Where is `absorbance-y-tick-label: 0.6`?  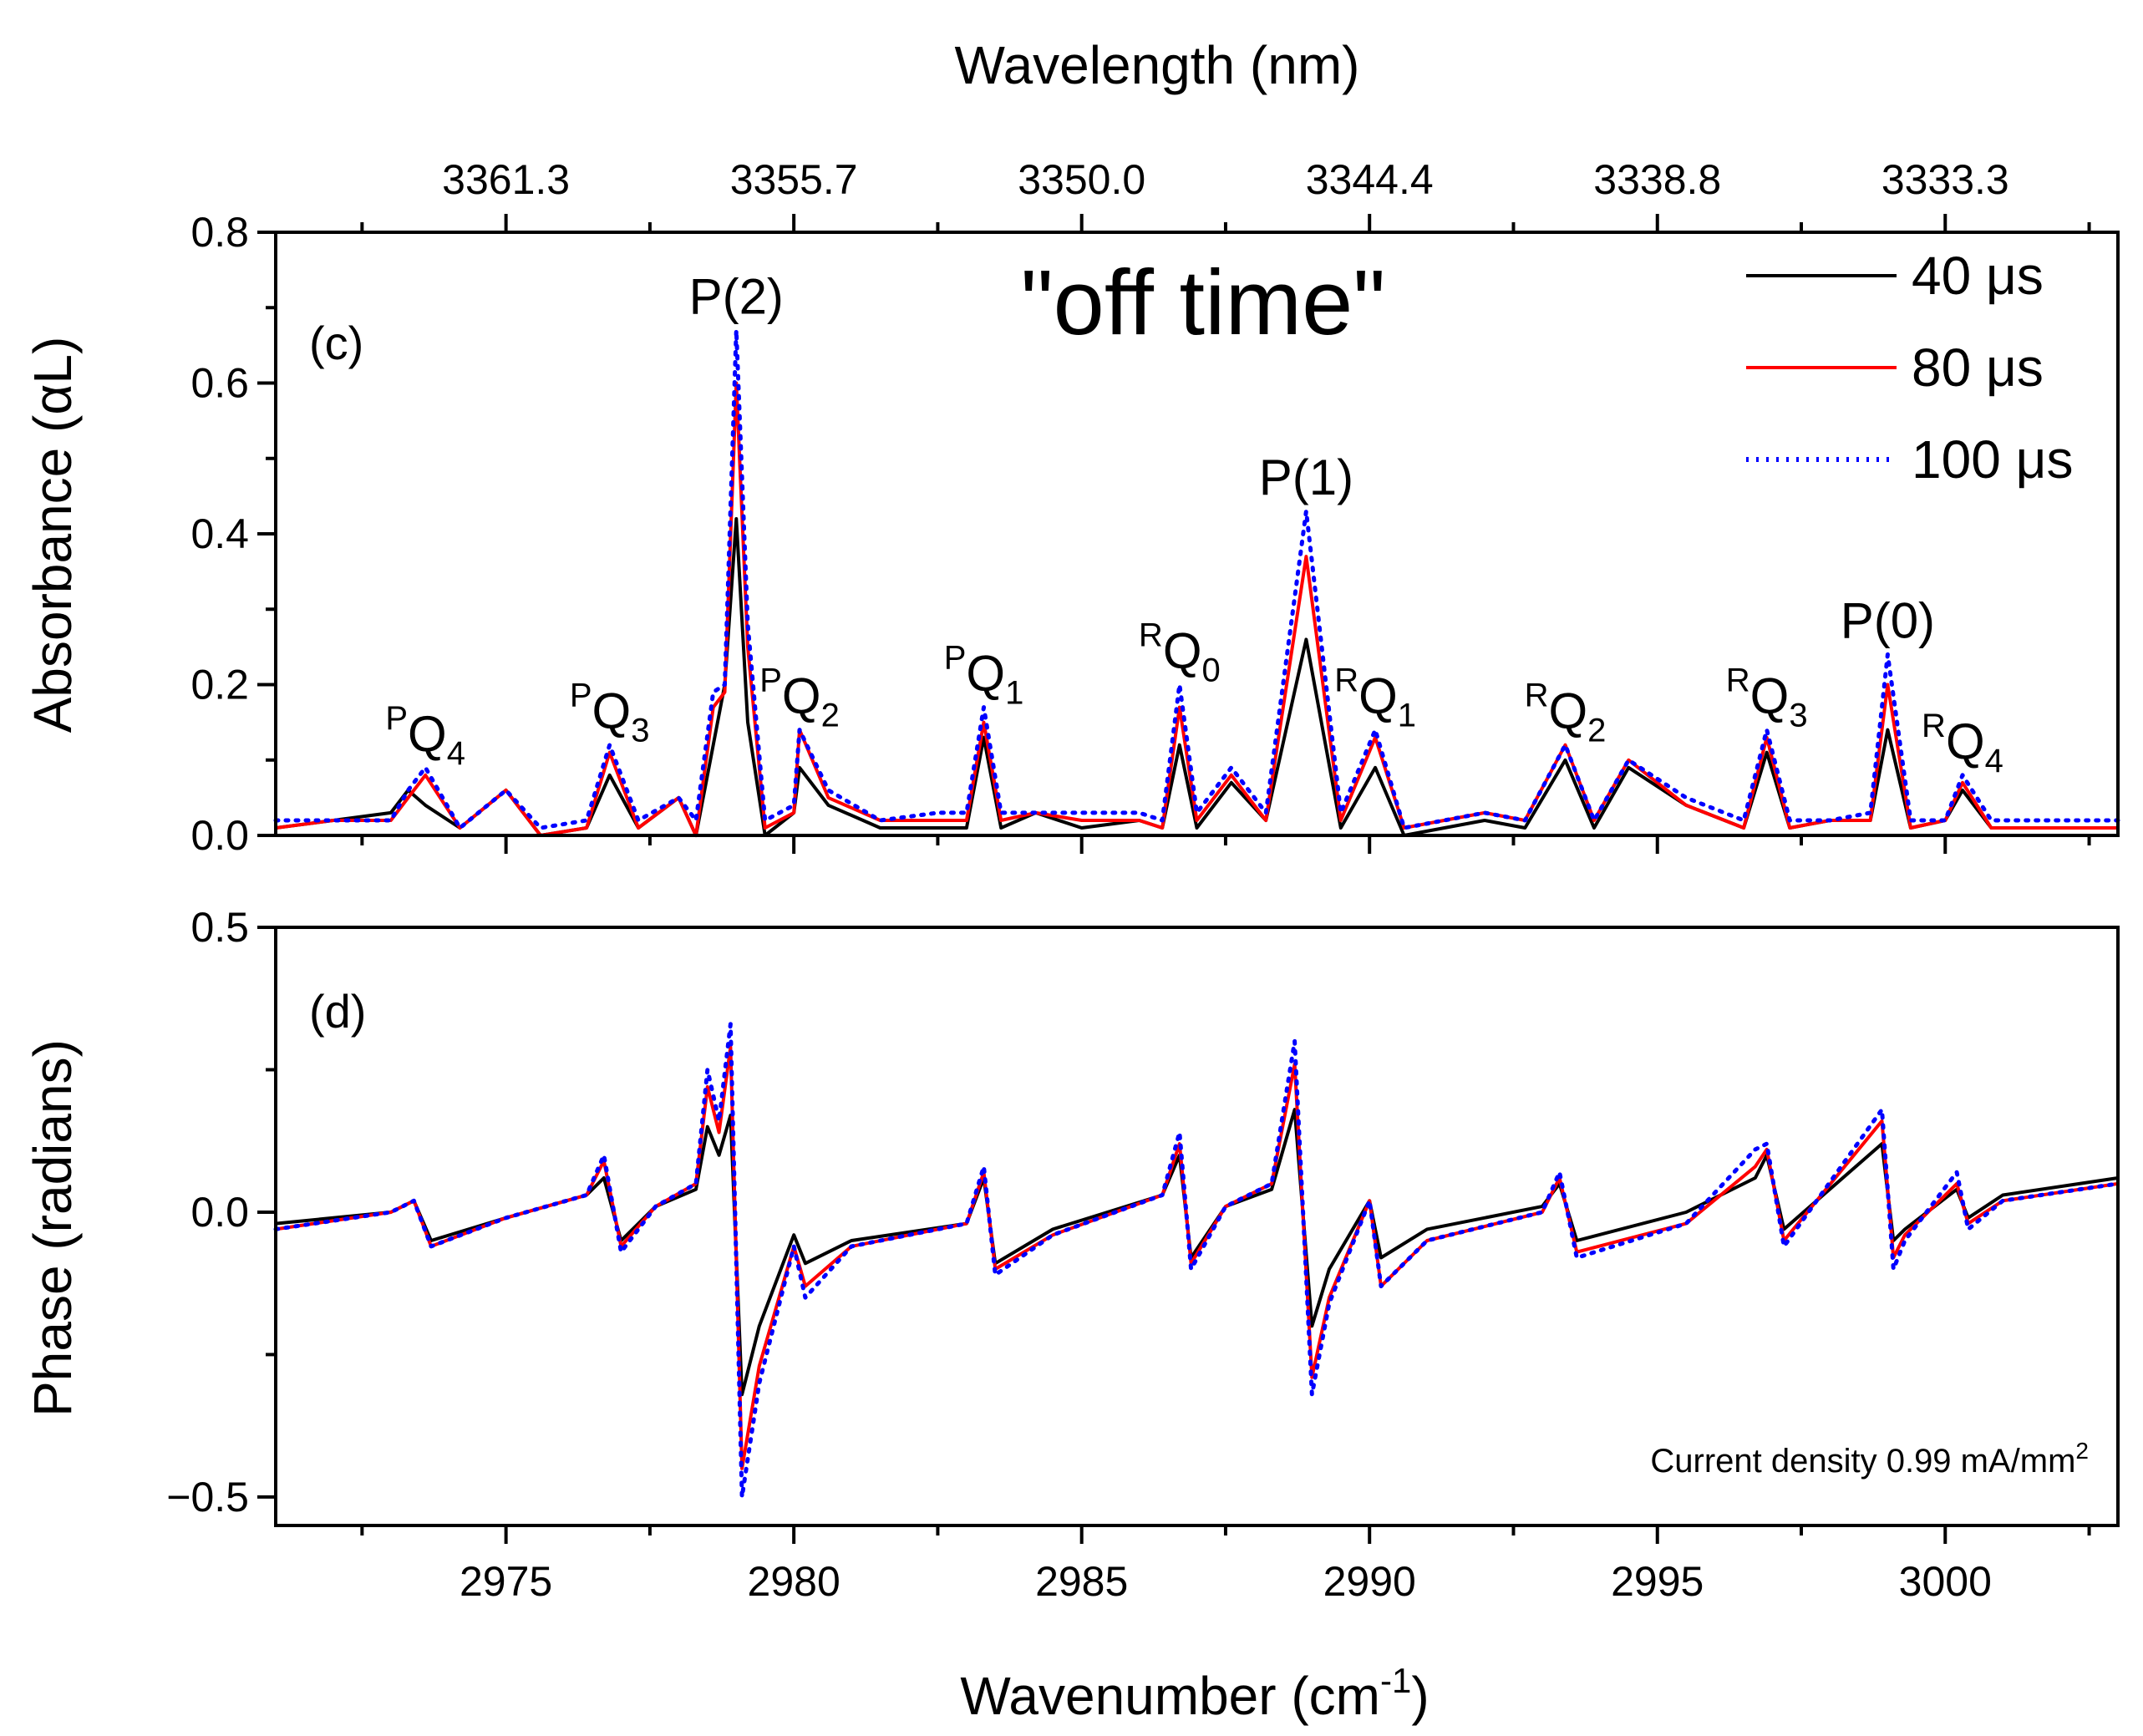 absorbance-y-tick-label: 0.6 is located at coordinates (219, 383).